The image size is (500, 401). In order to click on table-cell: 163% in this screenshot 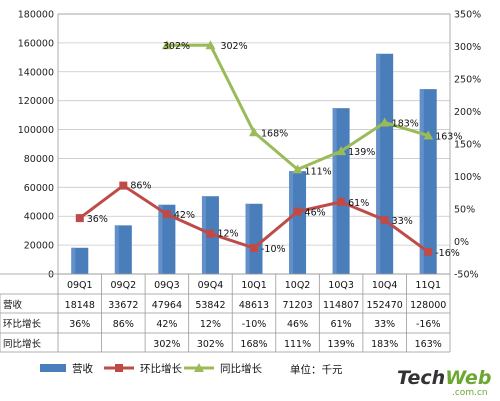, I will do `click(428, 344)`.